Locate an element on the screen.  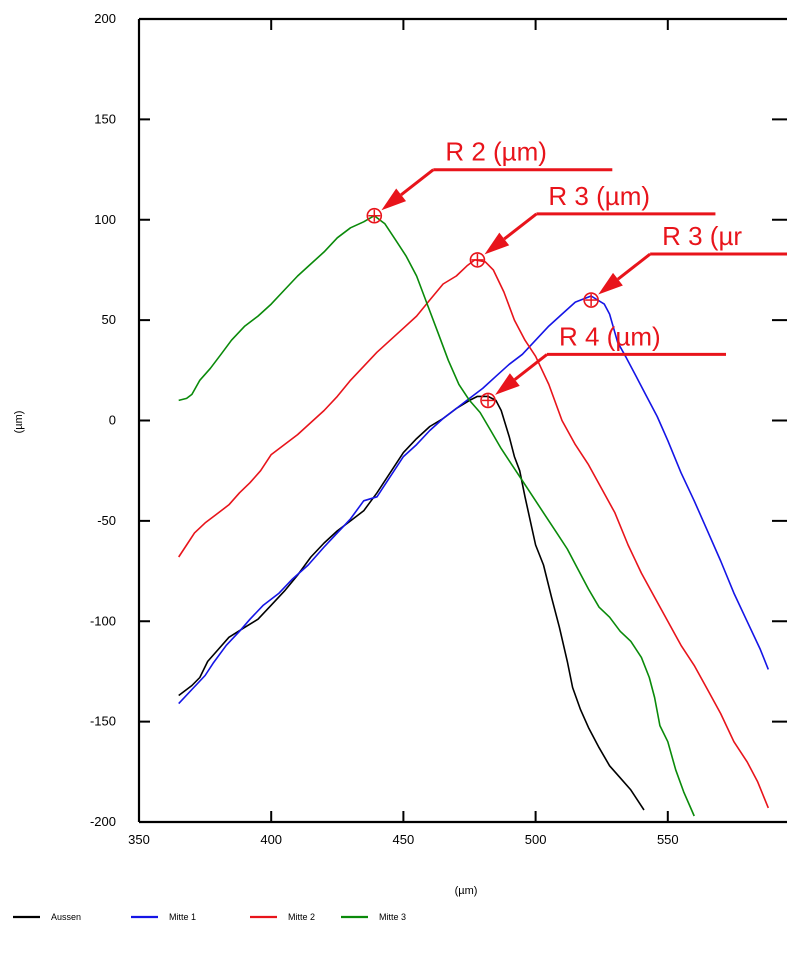
legend-label: Mitte 2 is located at coordinates (301, 917).